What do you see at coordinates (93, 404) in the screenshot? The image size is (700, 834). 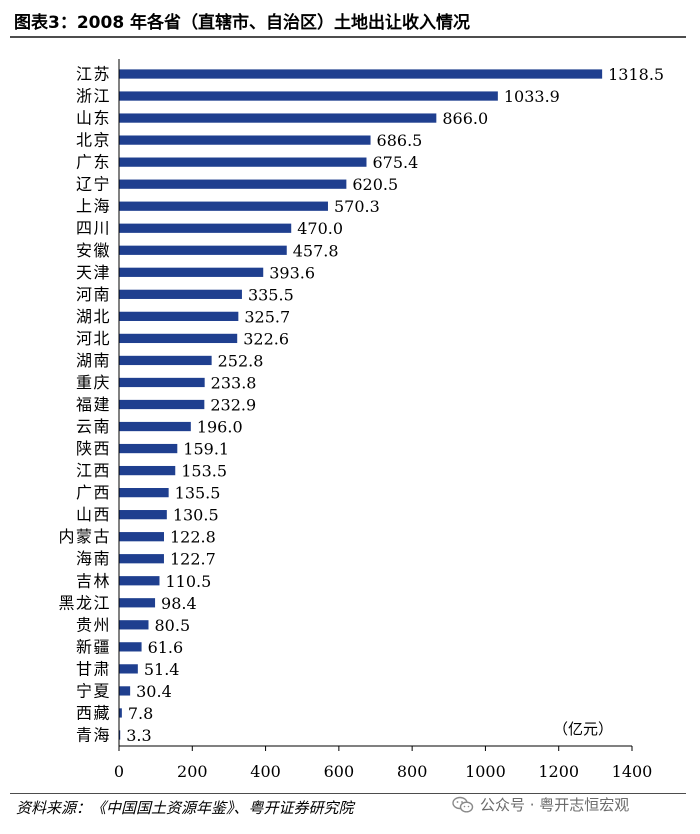 I see `category-label: 福建` at bounding box center [93, 404].